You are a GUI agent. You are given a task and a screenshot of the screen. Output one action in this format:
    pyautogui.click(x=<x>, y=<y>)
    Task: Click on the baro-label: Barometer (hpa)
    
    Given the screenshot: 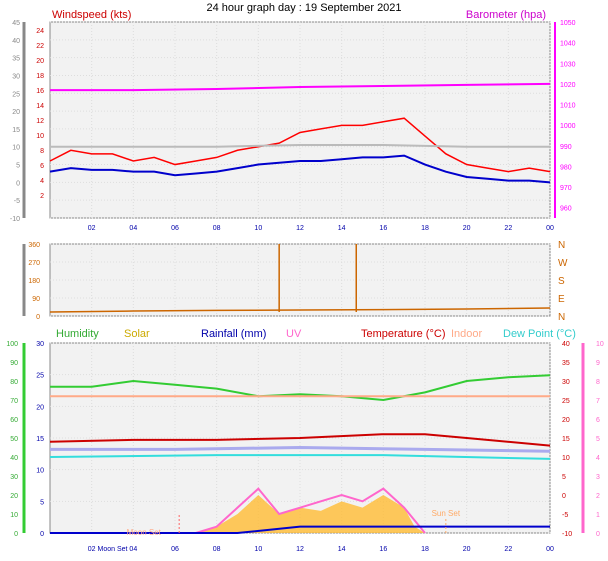 What is the action you would take?
    pyautogui.click(x=506, y=15)
    